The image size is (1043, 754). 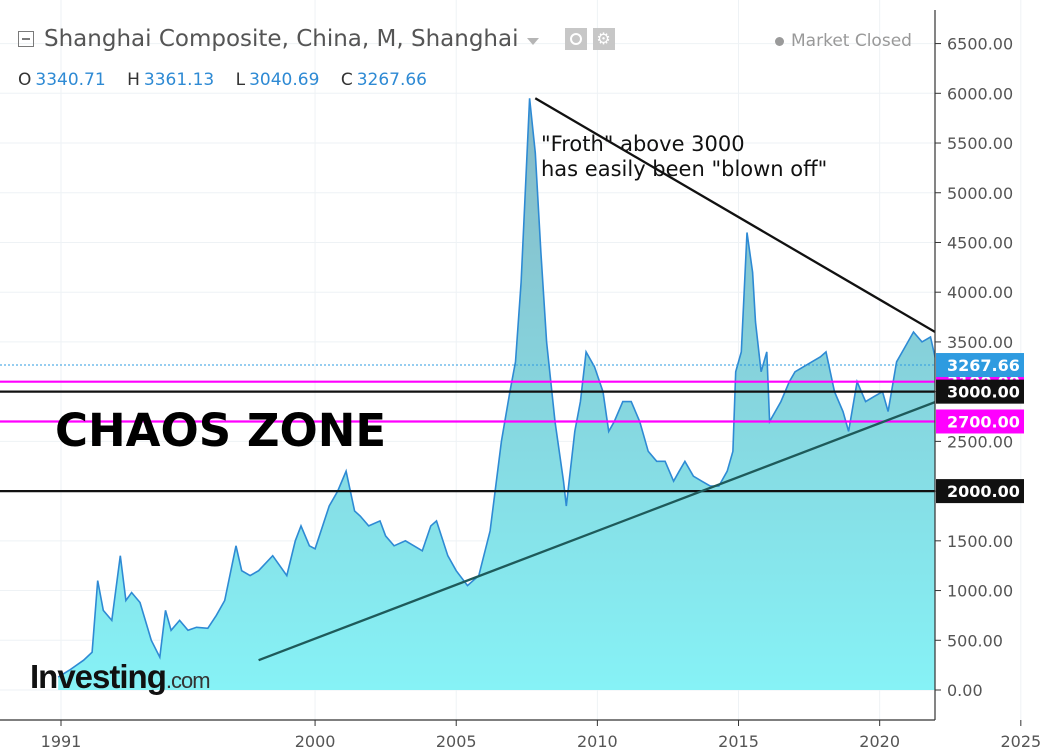 What do you see at coordinates (980, 143) in the screenshot?
I see `price-tick-label: 5500.00` at bounding box center [980, 143].